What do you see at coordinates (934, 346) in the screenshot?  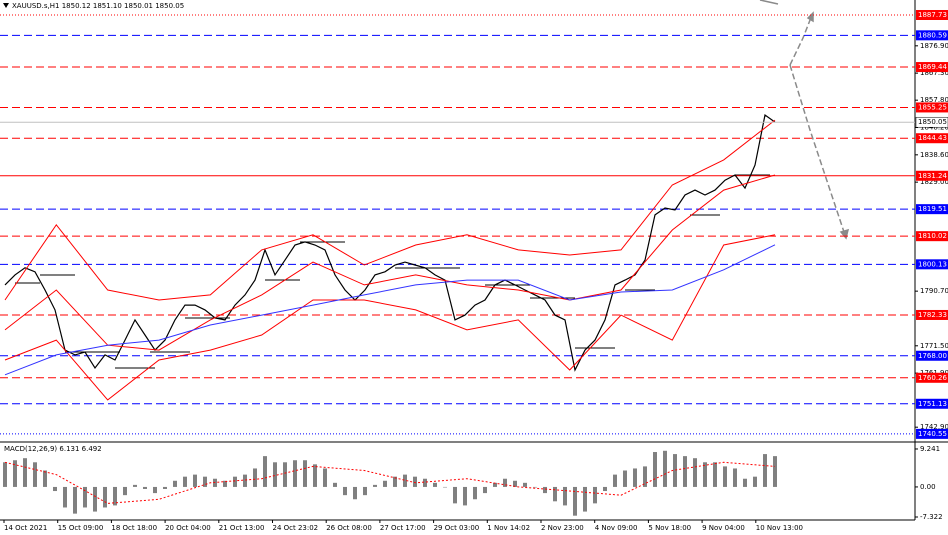 I see `y-tick-label: 1771.50` at bounding box center [934, 346].